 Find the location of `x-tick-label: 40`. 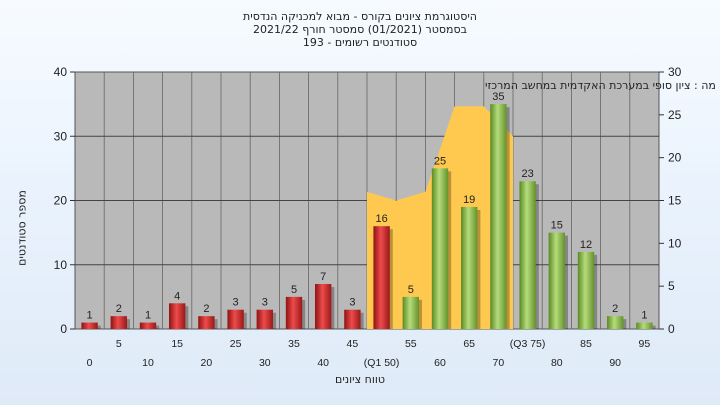

x-tick-label: 40 is located at coordinates (323, 363).